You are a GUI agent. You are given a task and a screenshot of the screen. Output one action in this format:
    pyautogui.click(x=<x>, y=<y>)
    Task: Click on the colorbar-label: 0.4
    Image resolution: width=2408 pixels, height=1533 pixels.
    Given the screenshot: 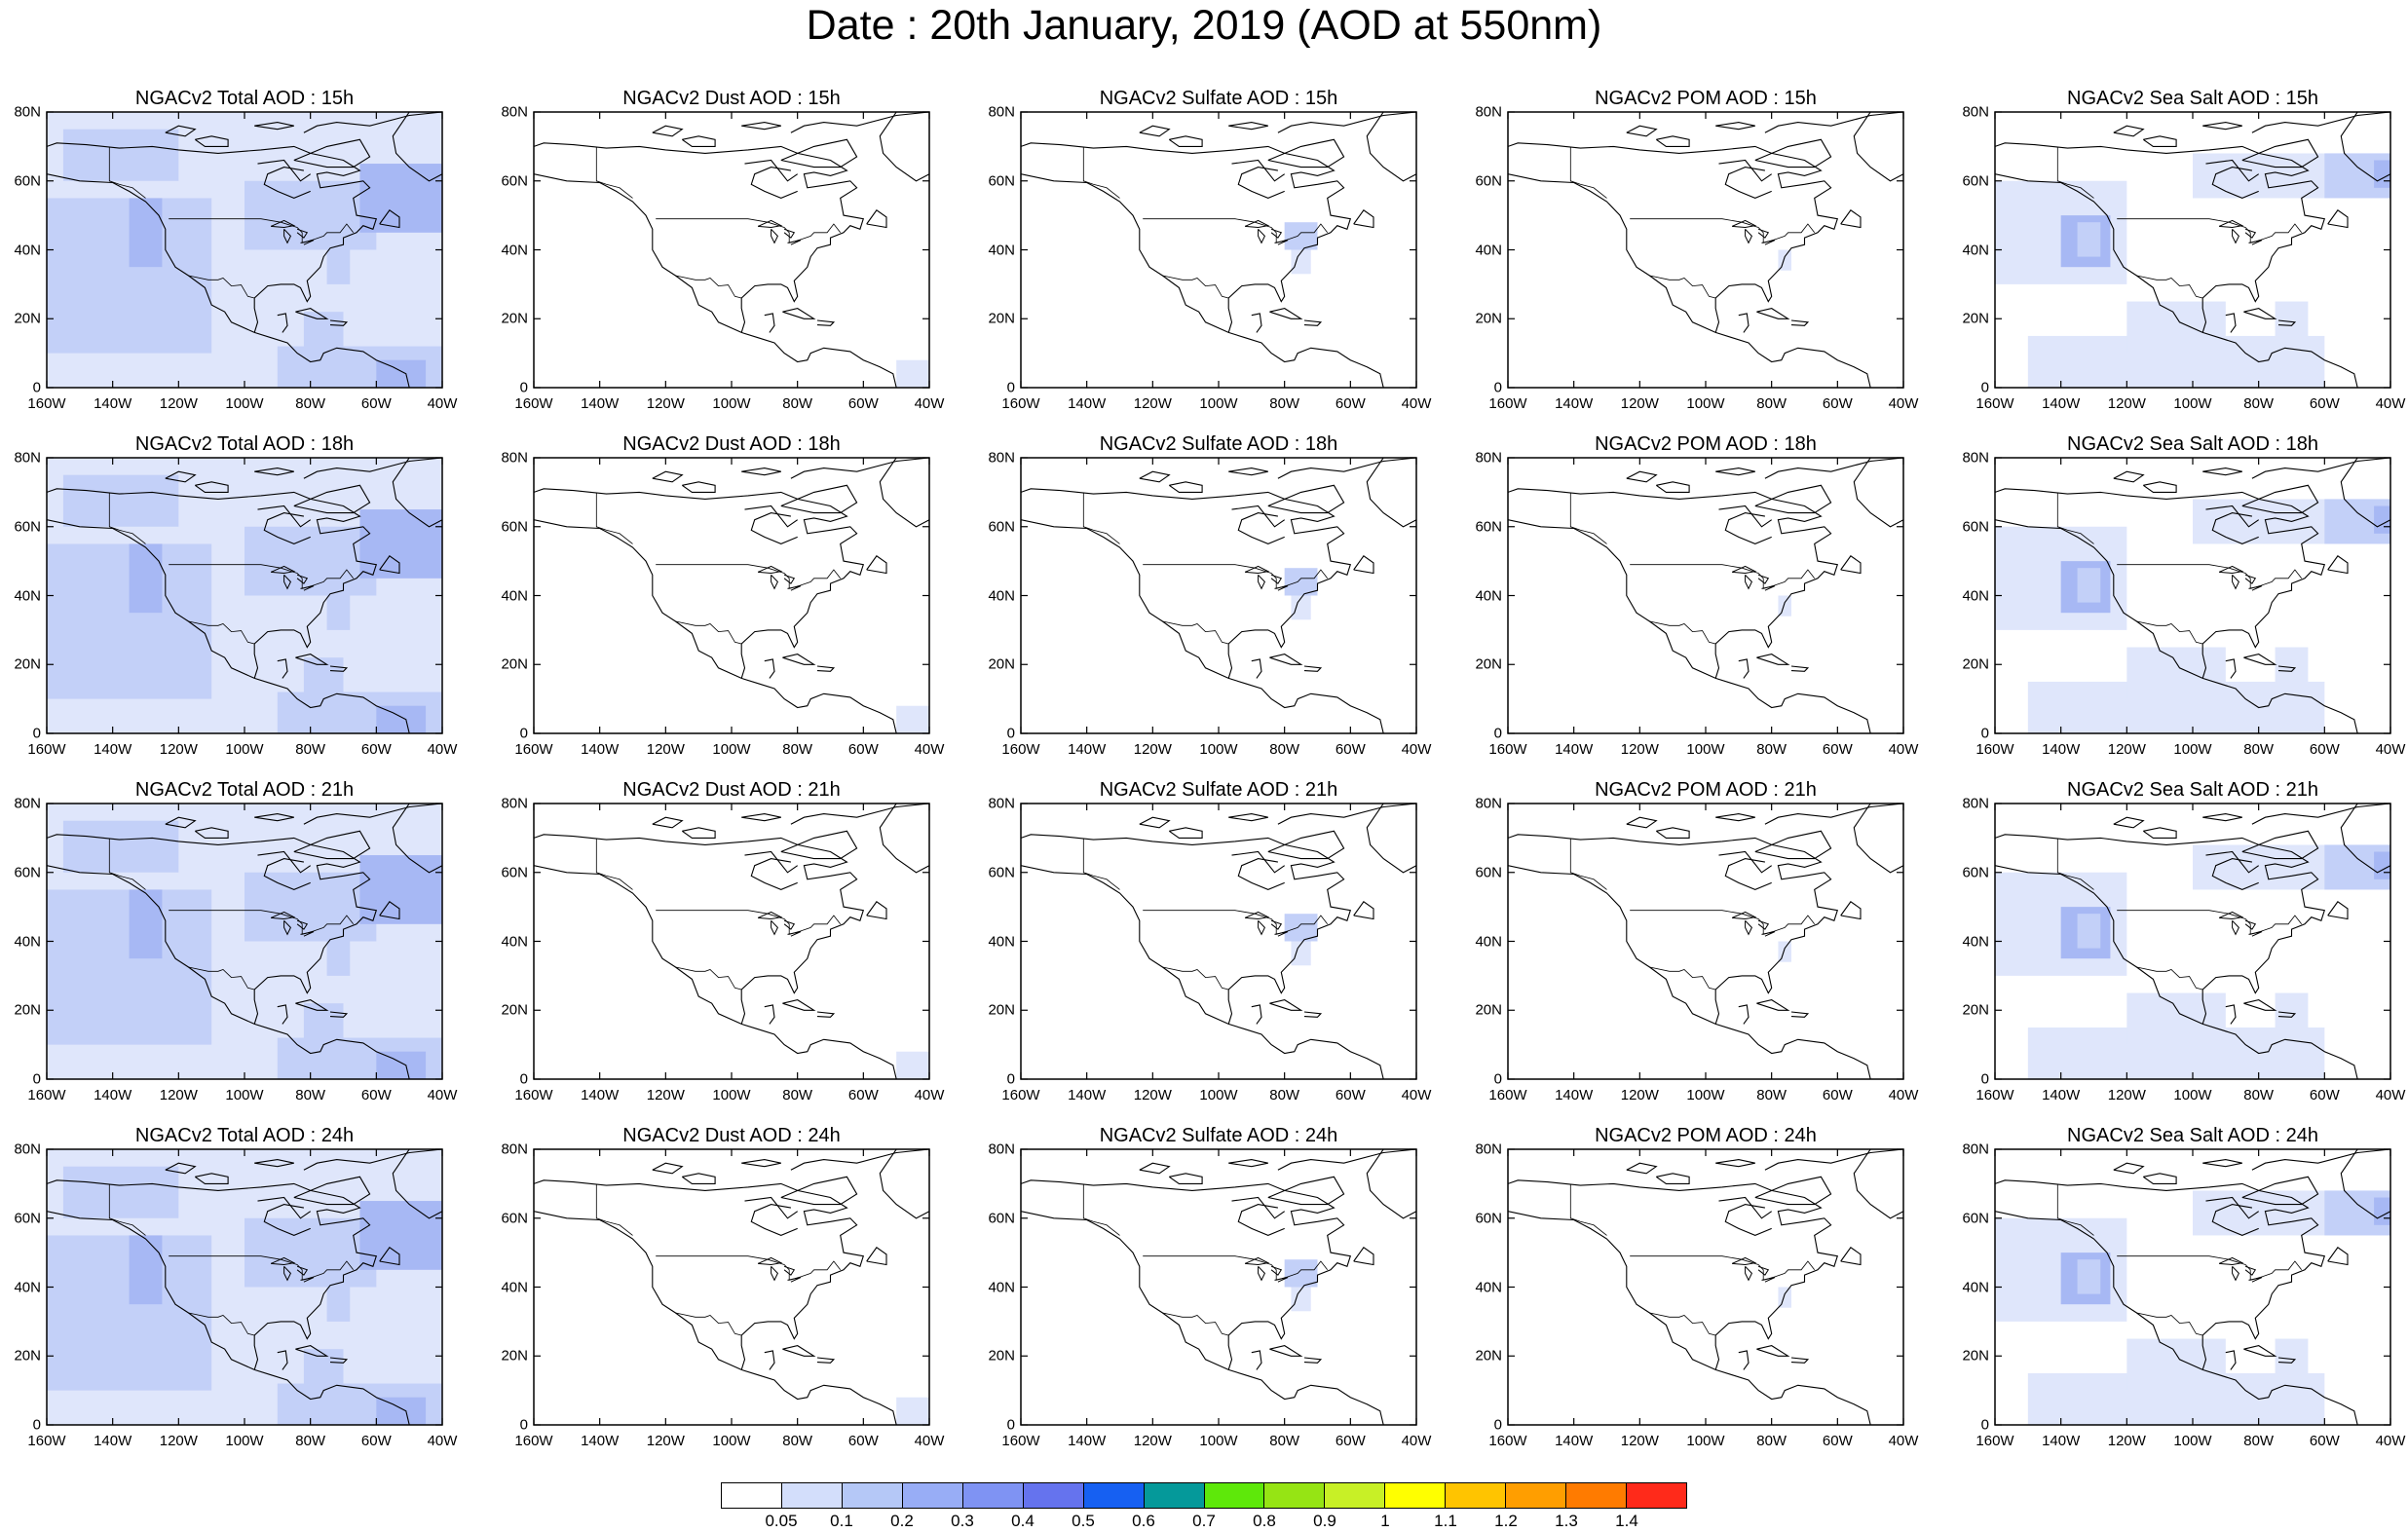 What is the action you would take?
    pyautogui.click(x=1023, y=1521)
    